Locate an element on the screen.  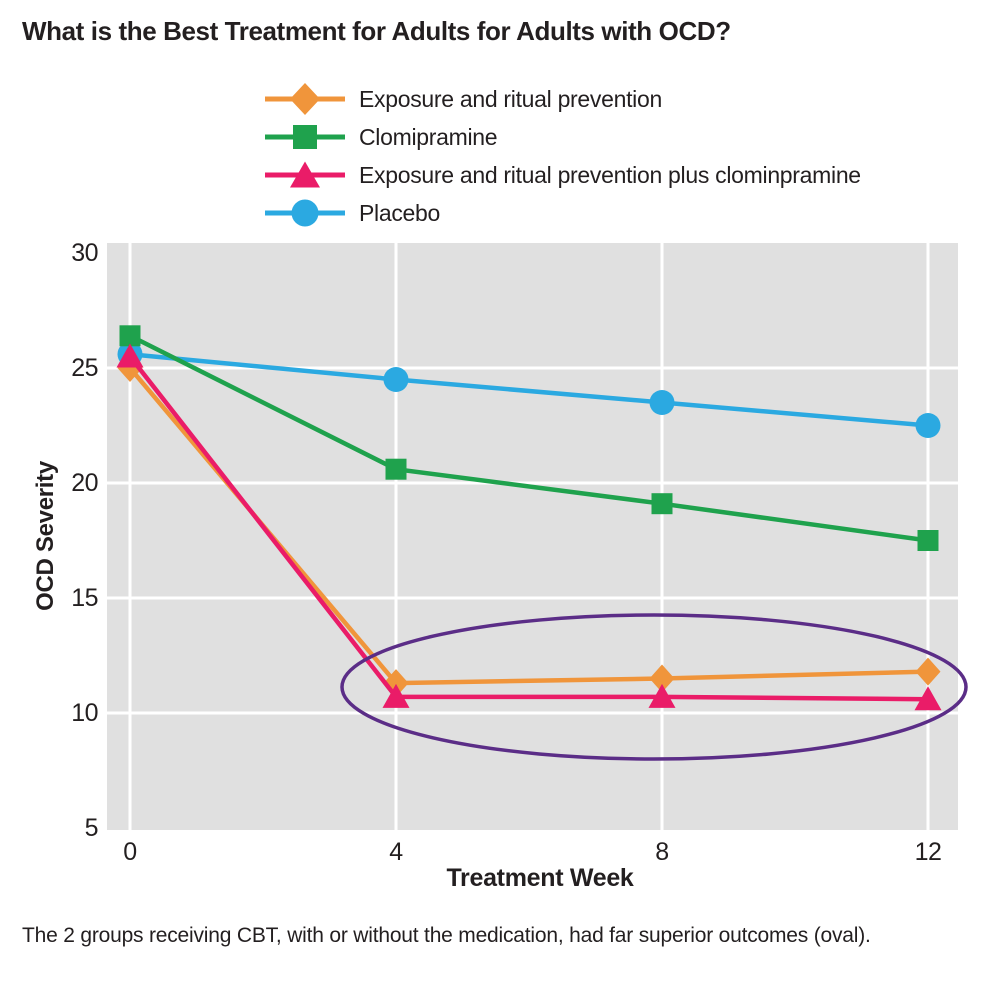
y-tick-label: 25 is located at coordinates (84, 368).